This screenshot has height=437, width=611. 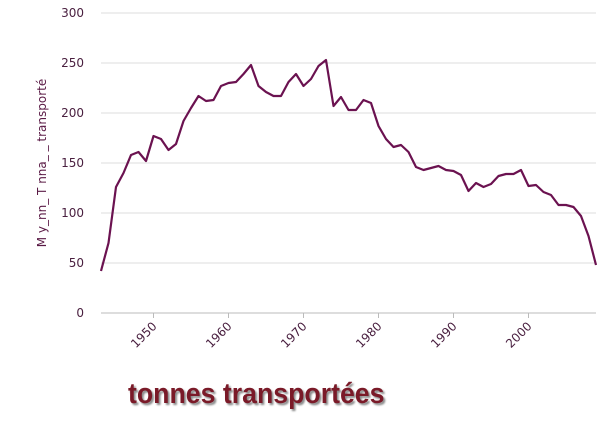 What do you see at coordinates (76, 263) in the screenshot?
I see `y-tick-label: 50` at bounding box center [76, 263].